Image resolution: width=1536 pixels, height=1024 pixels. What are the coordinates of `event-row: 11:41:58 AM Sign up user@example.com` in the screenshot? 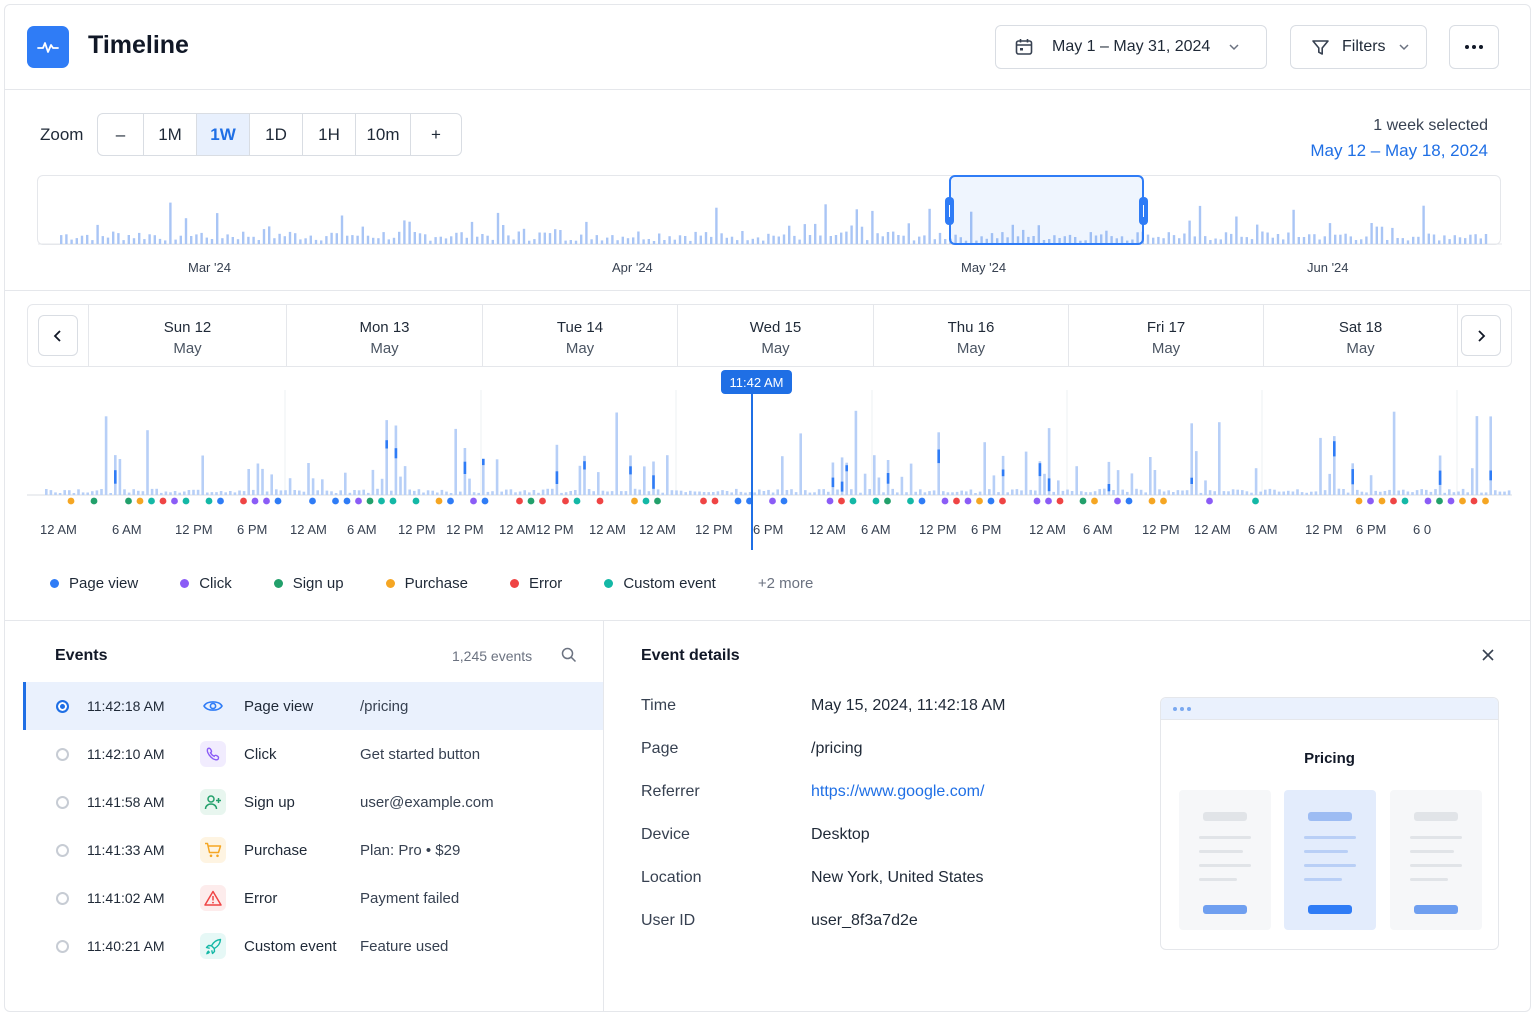 It's located at (313, 802).